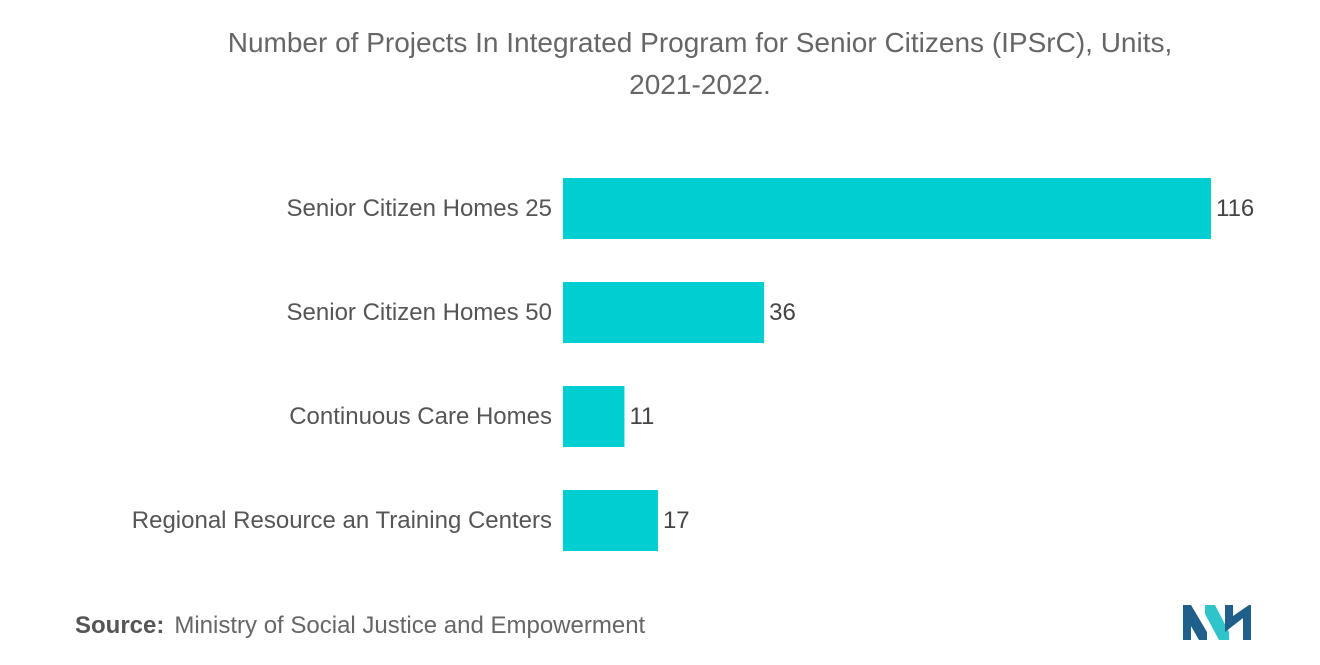 The image size is (1320, 665). What do you see at coordinates (1235, 208) in the screenshot?
I see `data-label-1: 116` at bounding box center [1235, 208].